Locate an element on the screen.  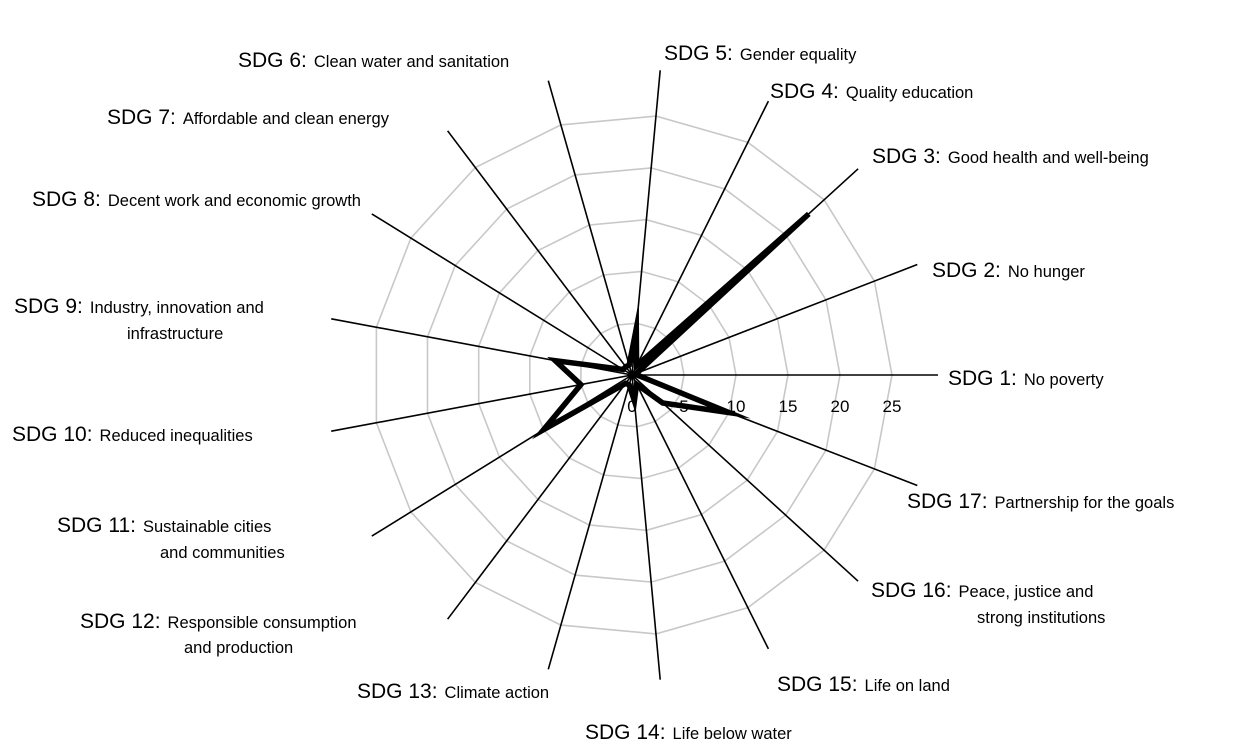
category-label-text: SDG 4: Quality education is located at coordinates (871, 91).